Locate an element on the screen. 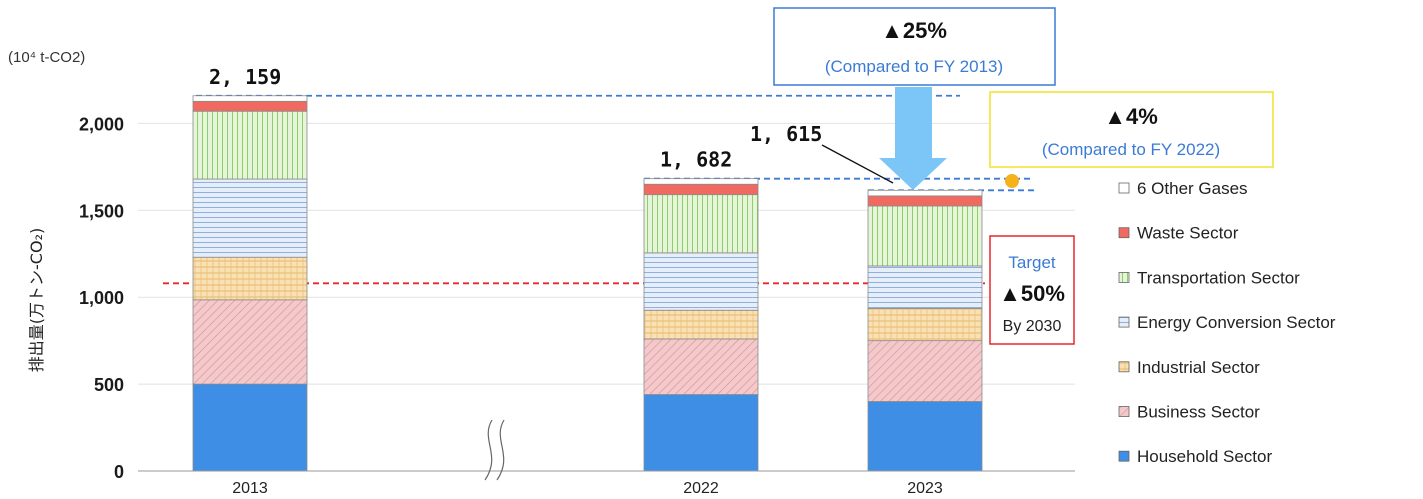 The width and height of the screenshot is (1423, 499). x-category-label: 2023 is located at coordinates (925, 488).